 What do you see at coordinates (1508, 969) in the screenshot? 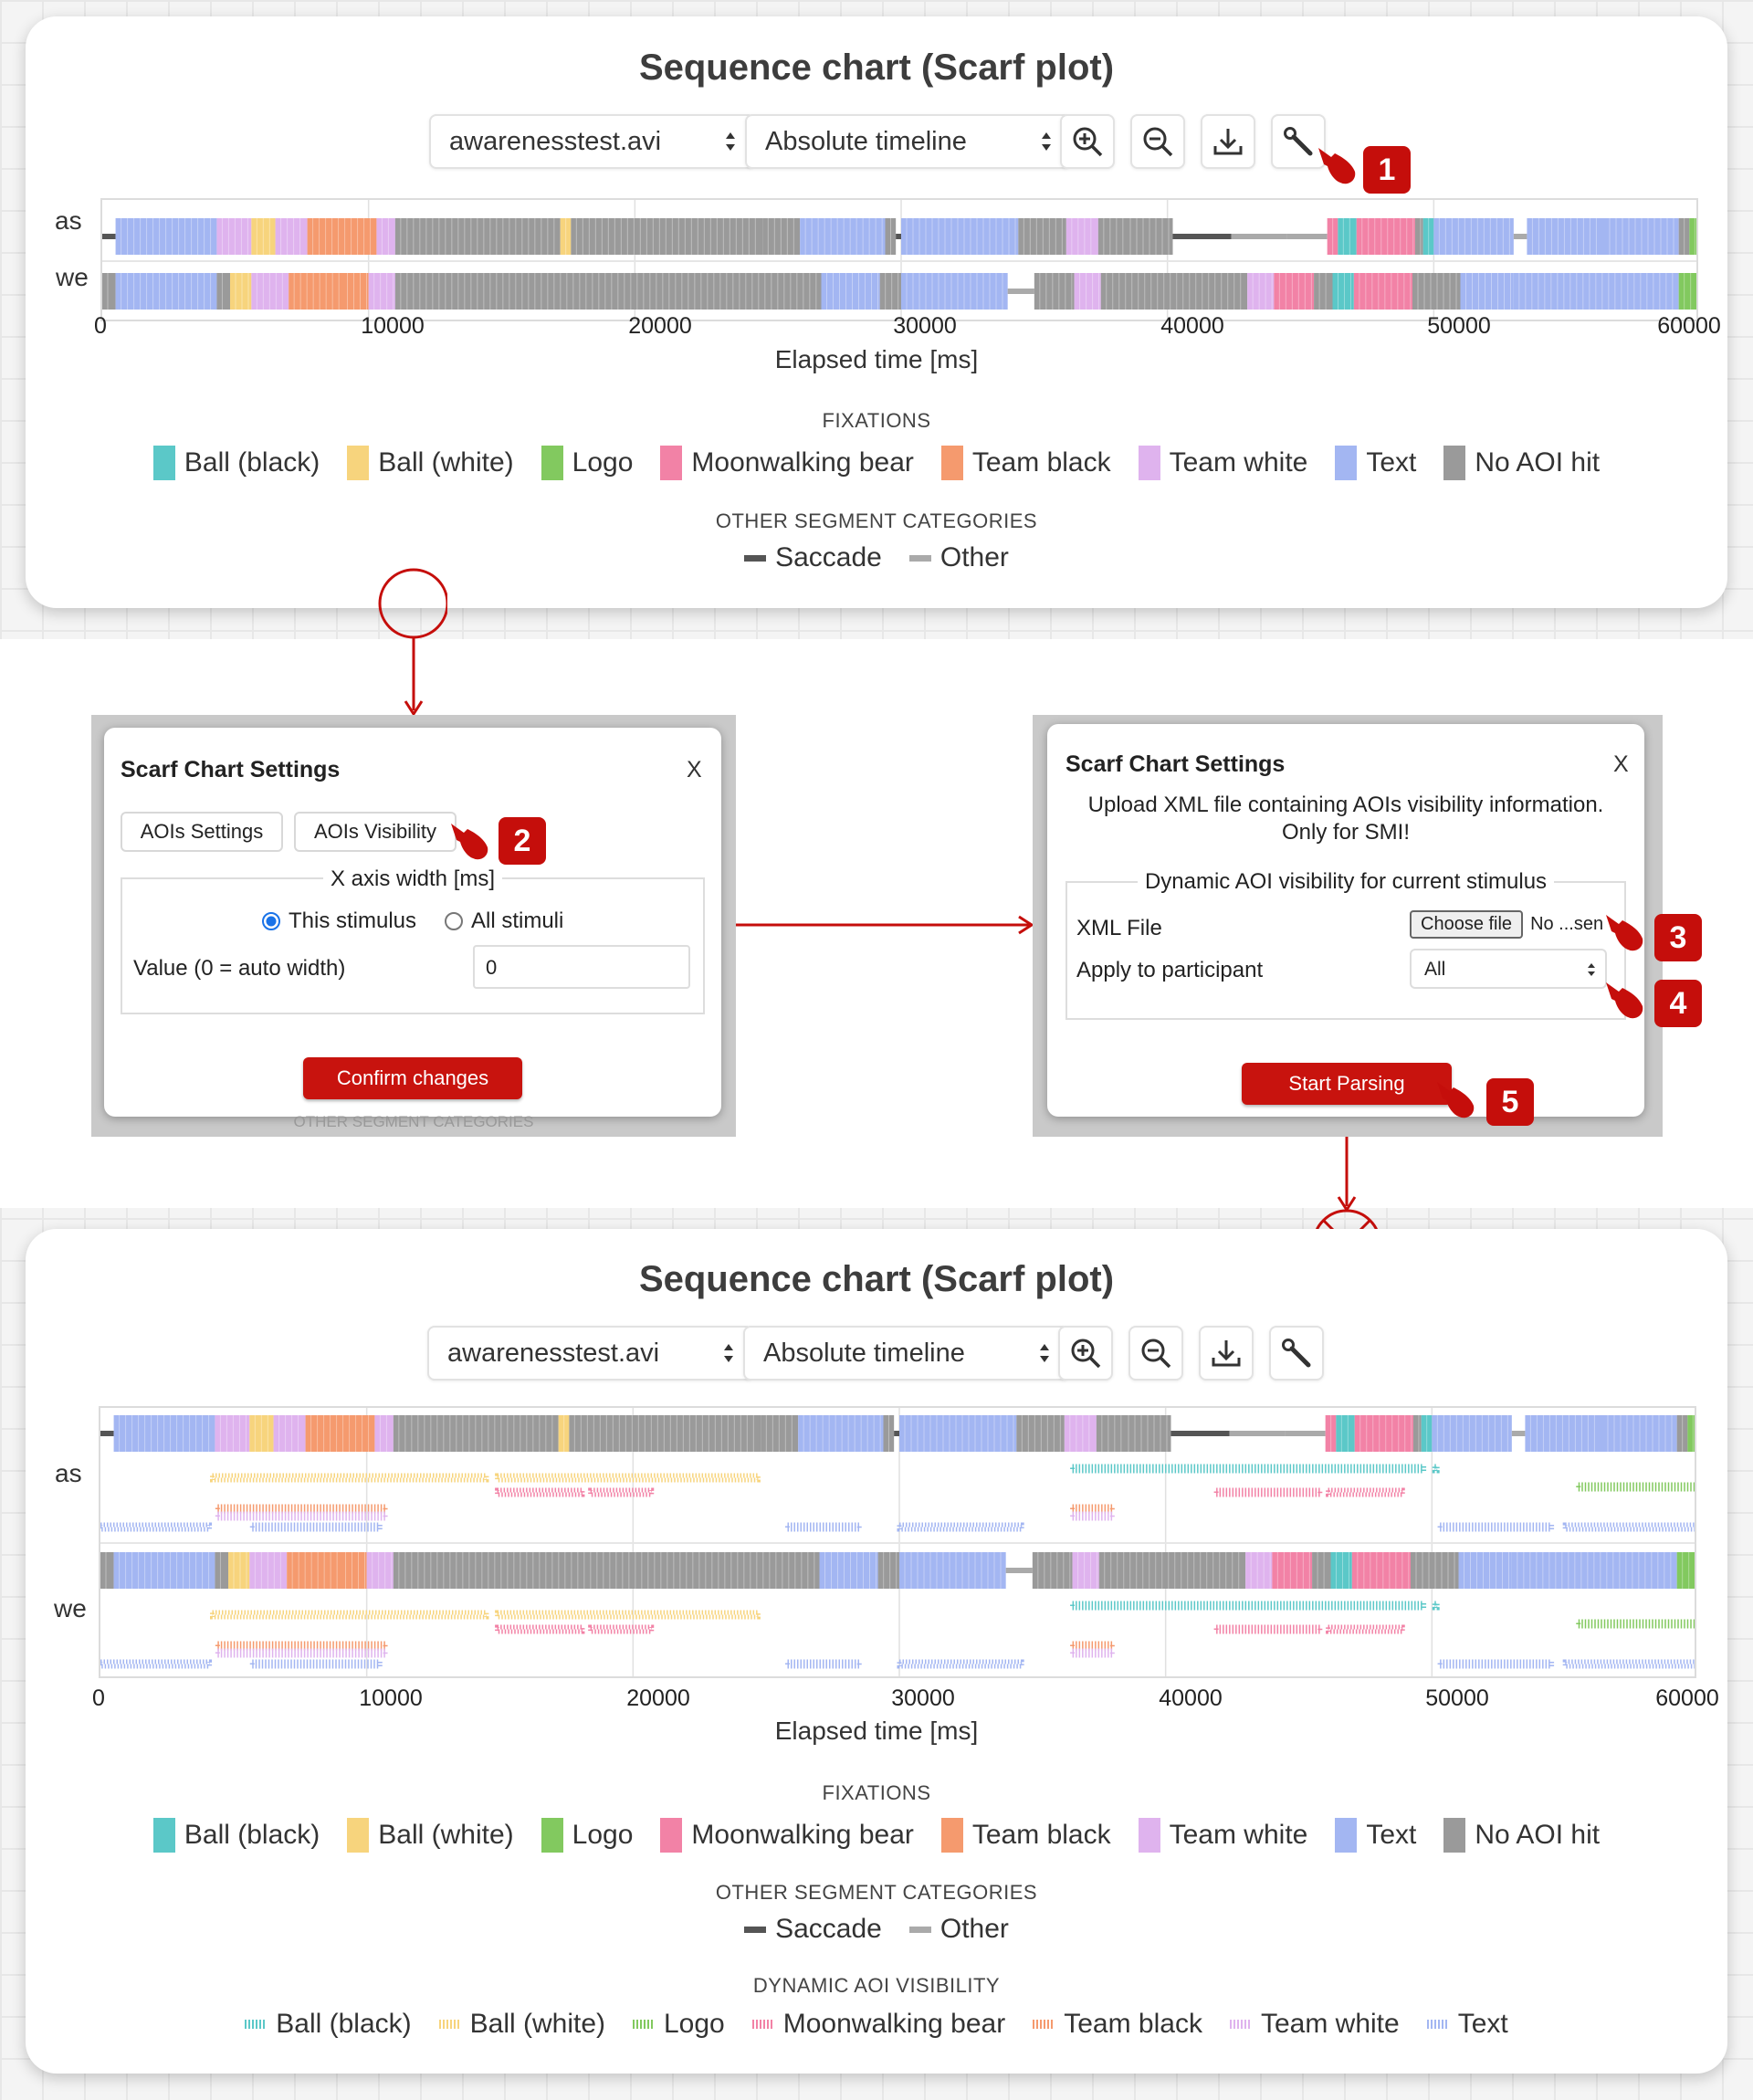
I see `participant-select: All` at bounding box center [1508, 969].